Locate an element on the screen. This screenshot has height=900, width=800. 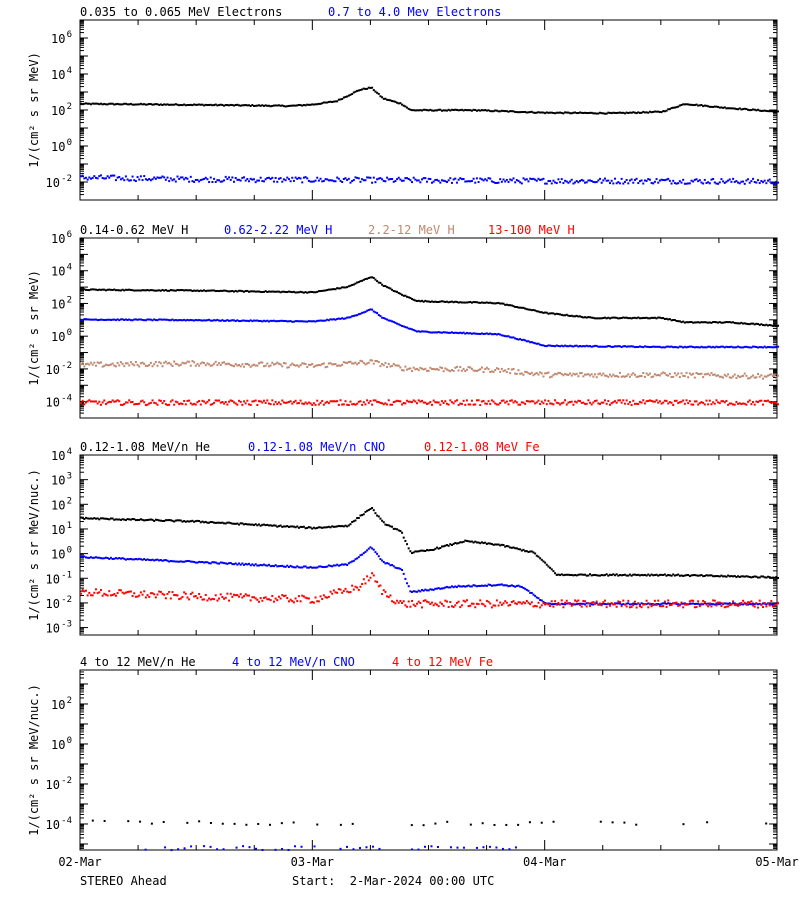
y-tick-label: 10 is located at coordinates (58, 555).